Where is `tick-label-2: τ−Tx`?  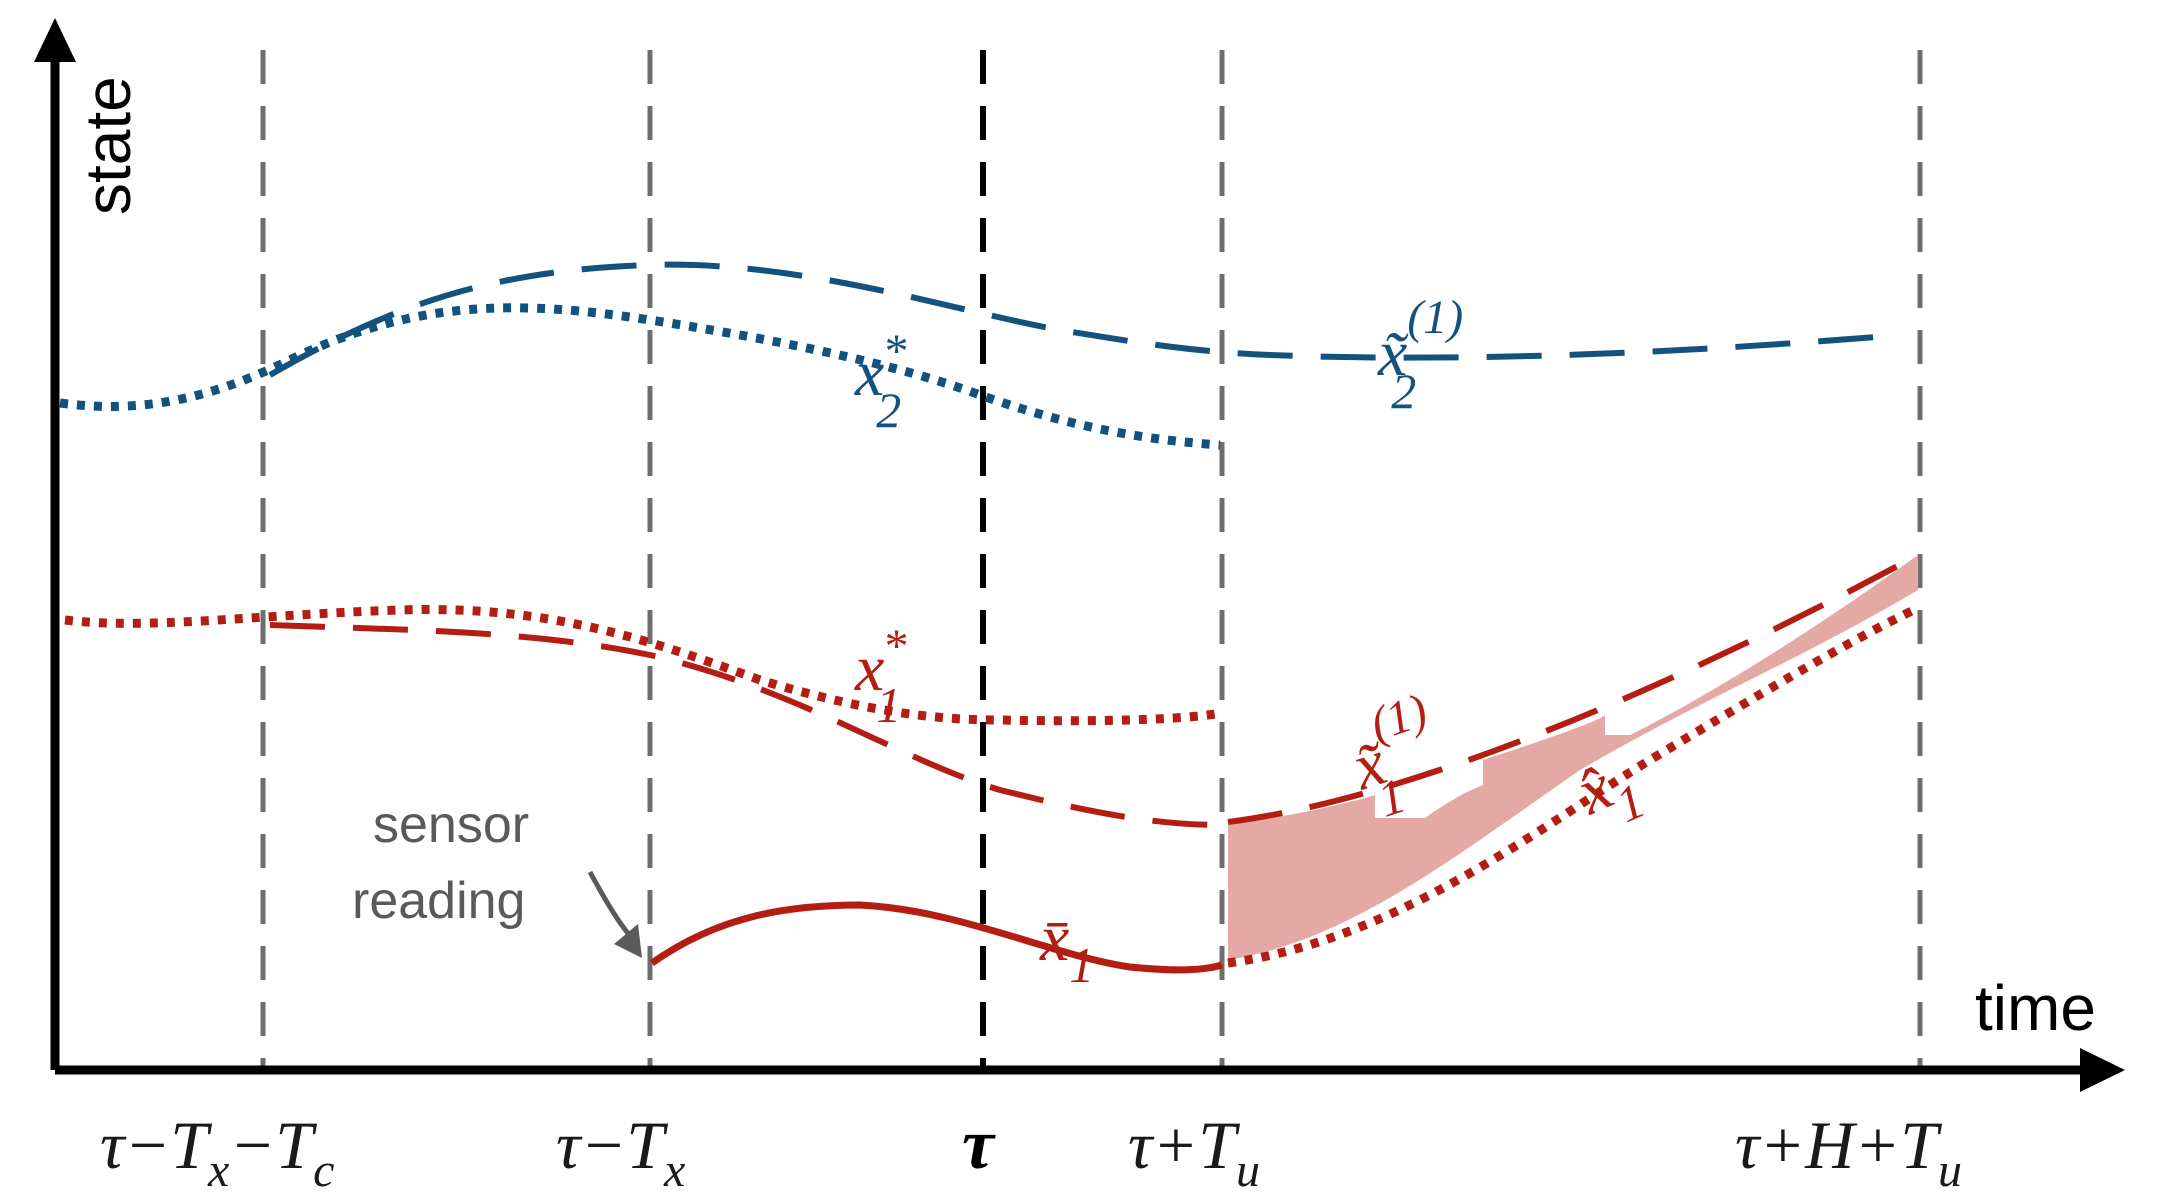
tick-label-2: τ−Tx is located at coordinates (620, 1151).